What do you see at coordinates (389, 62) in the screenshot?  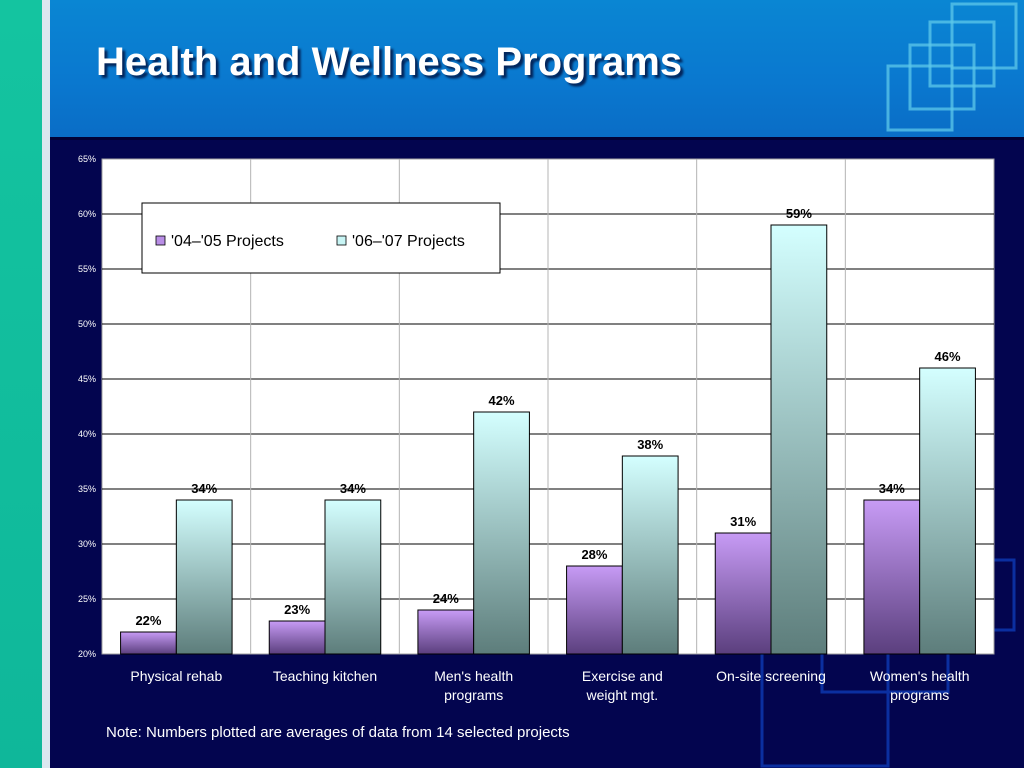 I see `page-title: Health and Wellness Programs` at bounding box center [389, 62].